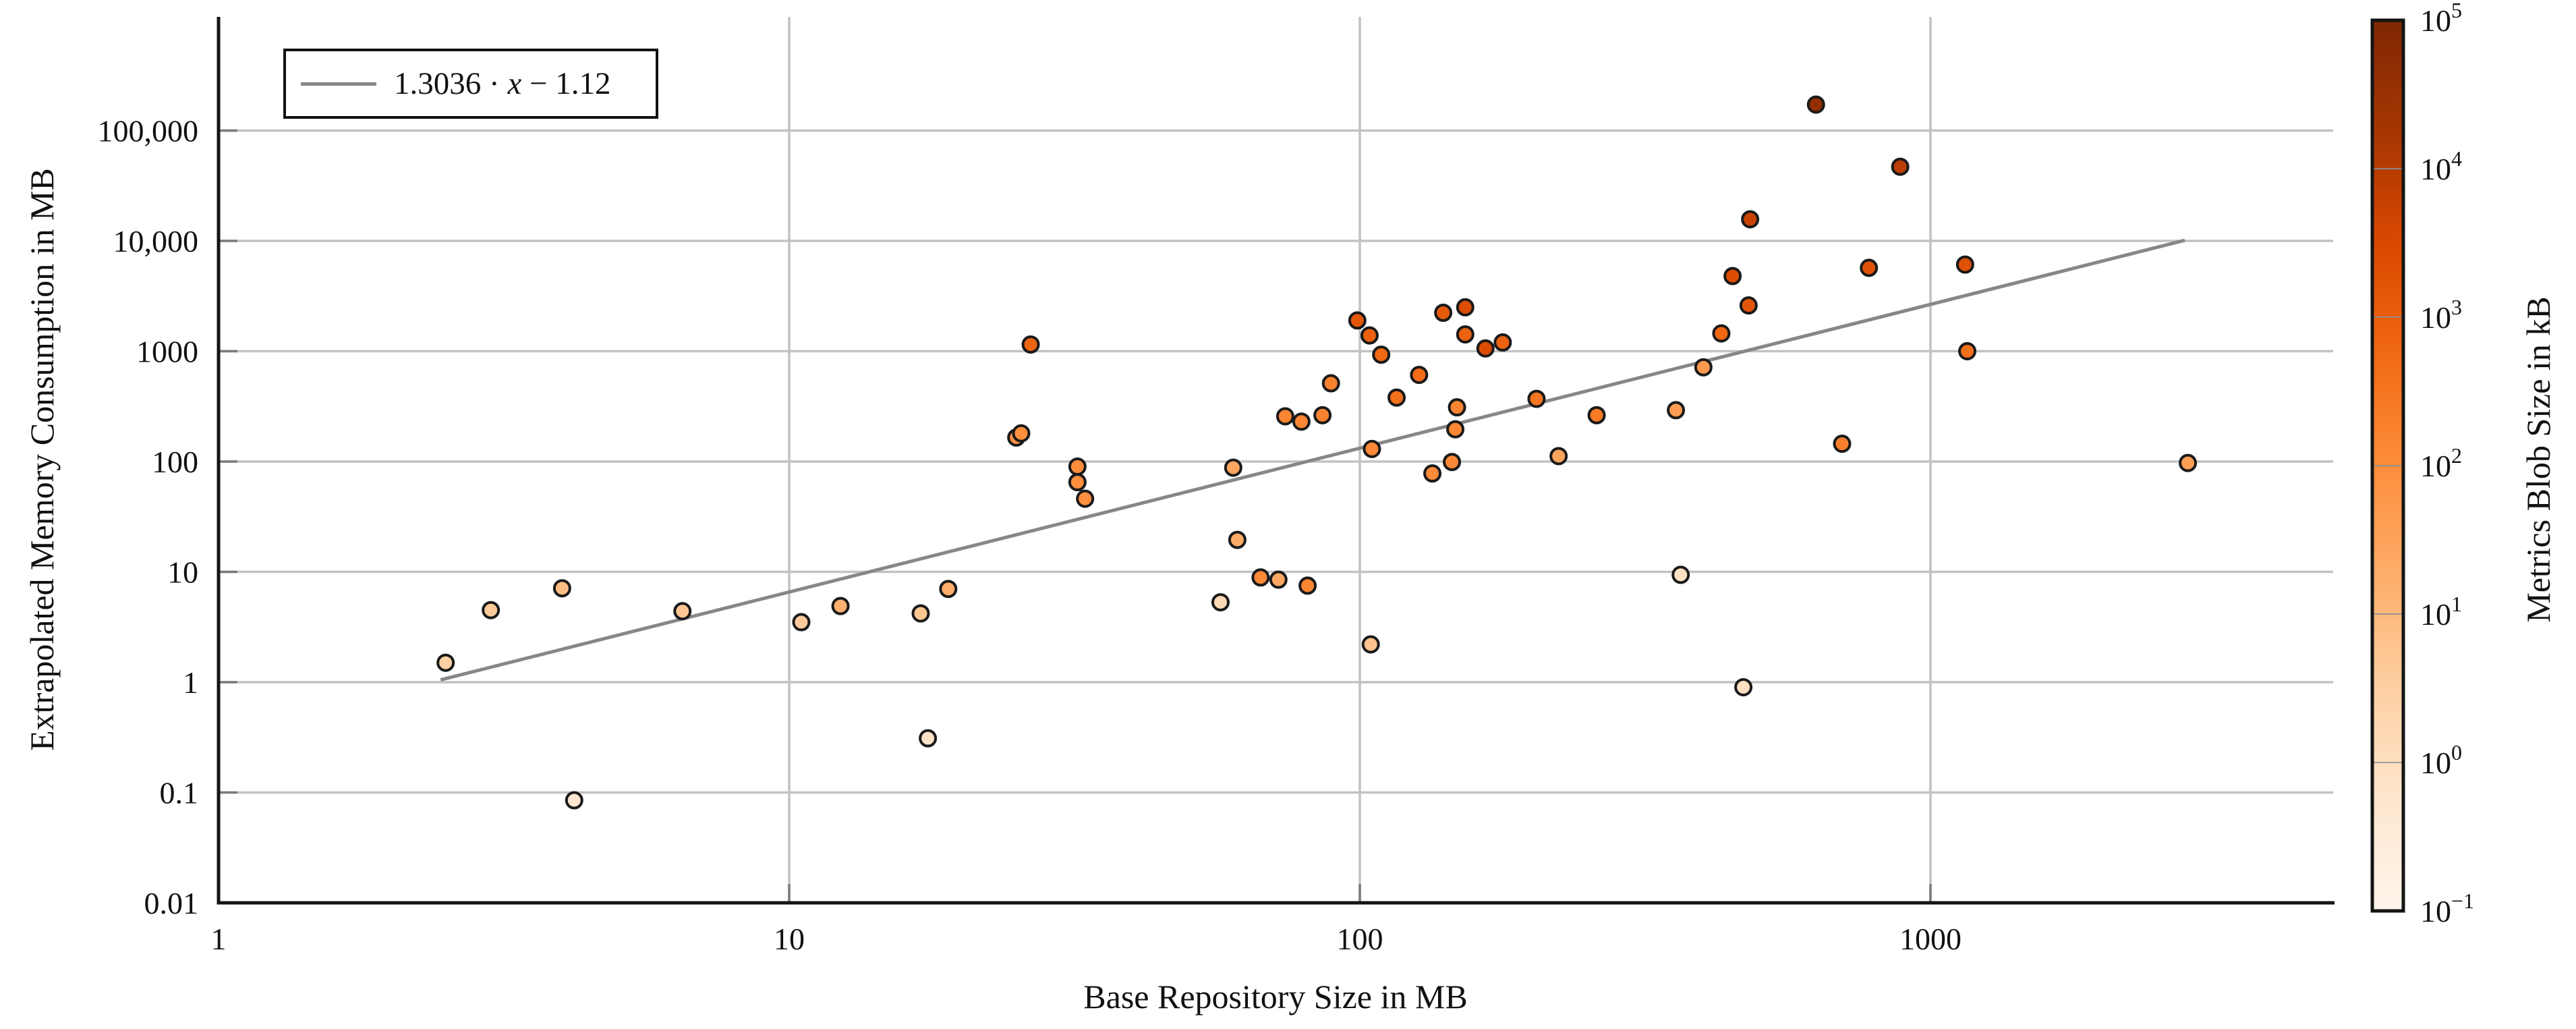 Image resolution: width=2576 pixels, height=1029 pixels. I want to click on y-tick-label: 1, so click(190, 682).